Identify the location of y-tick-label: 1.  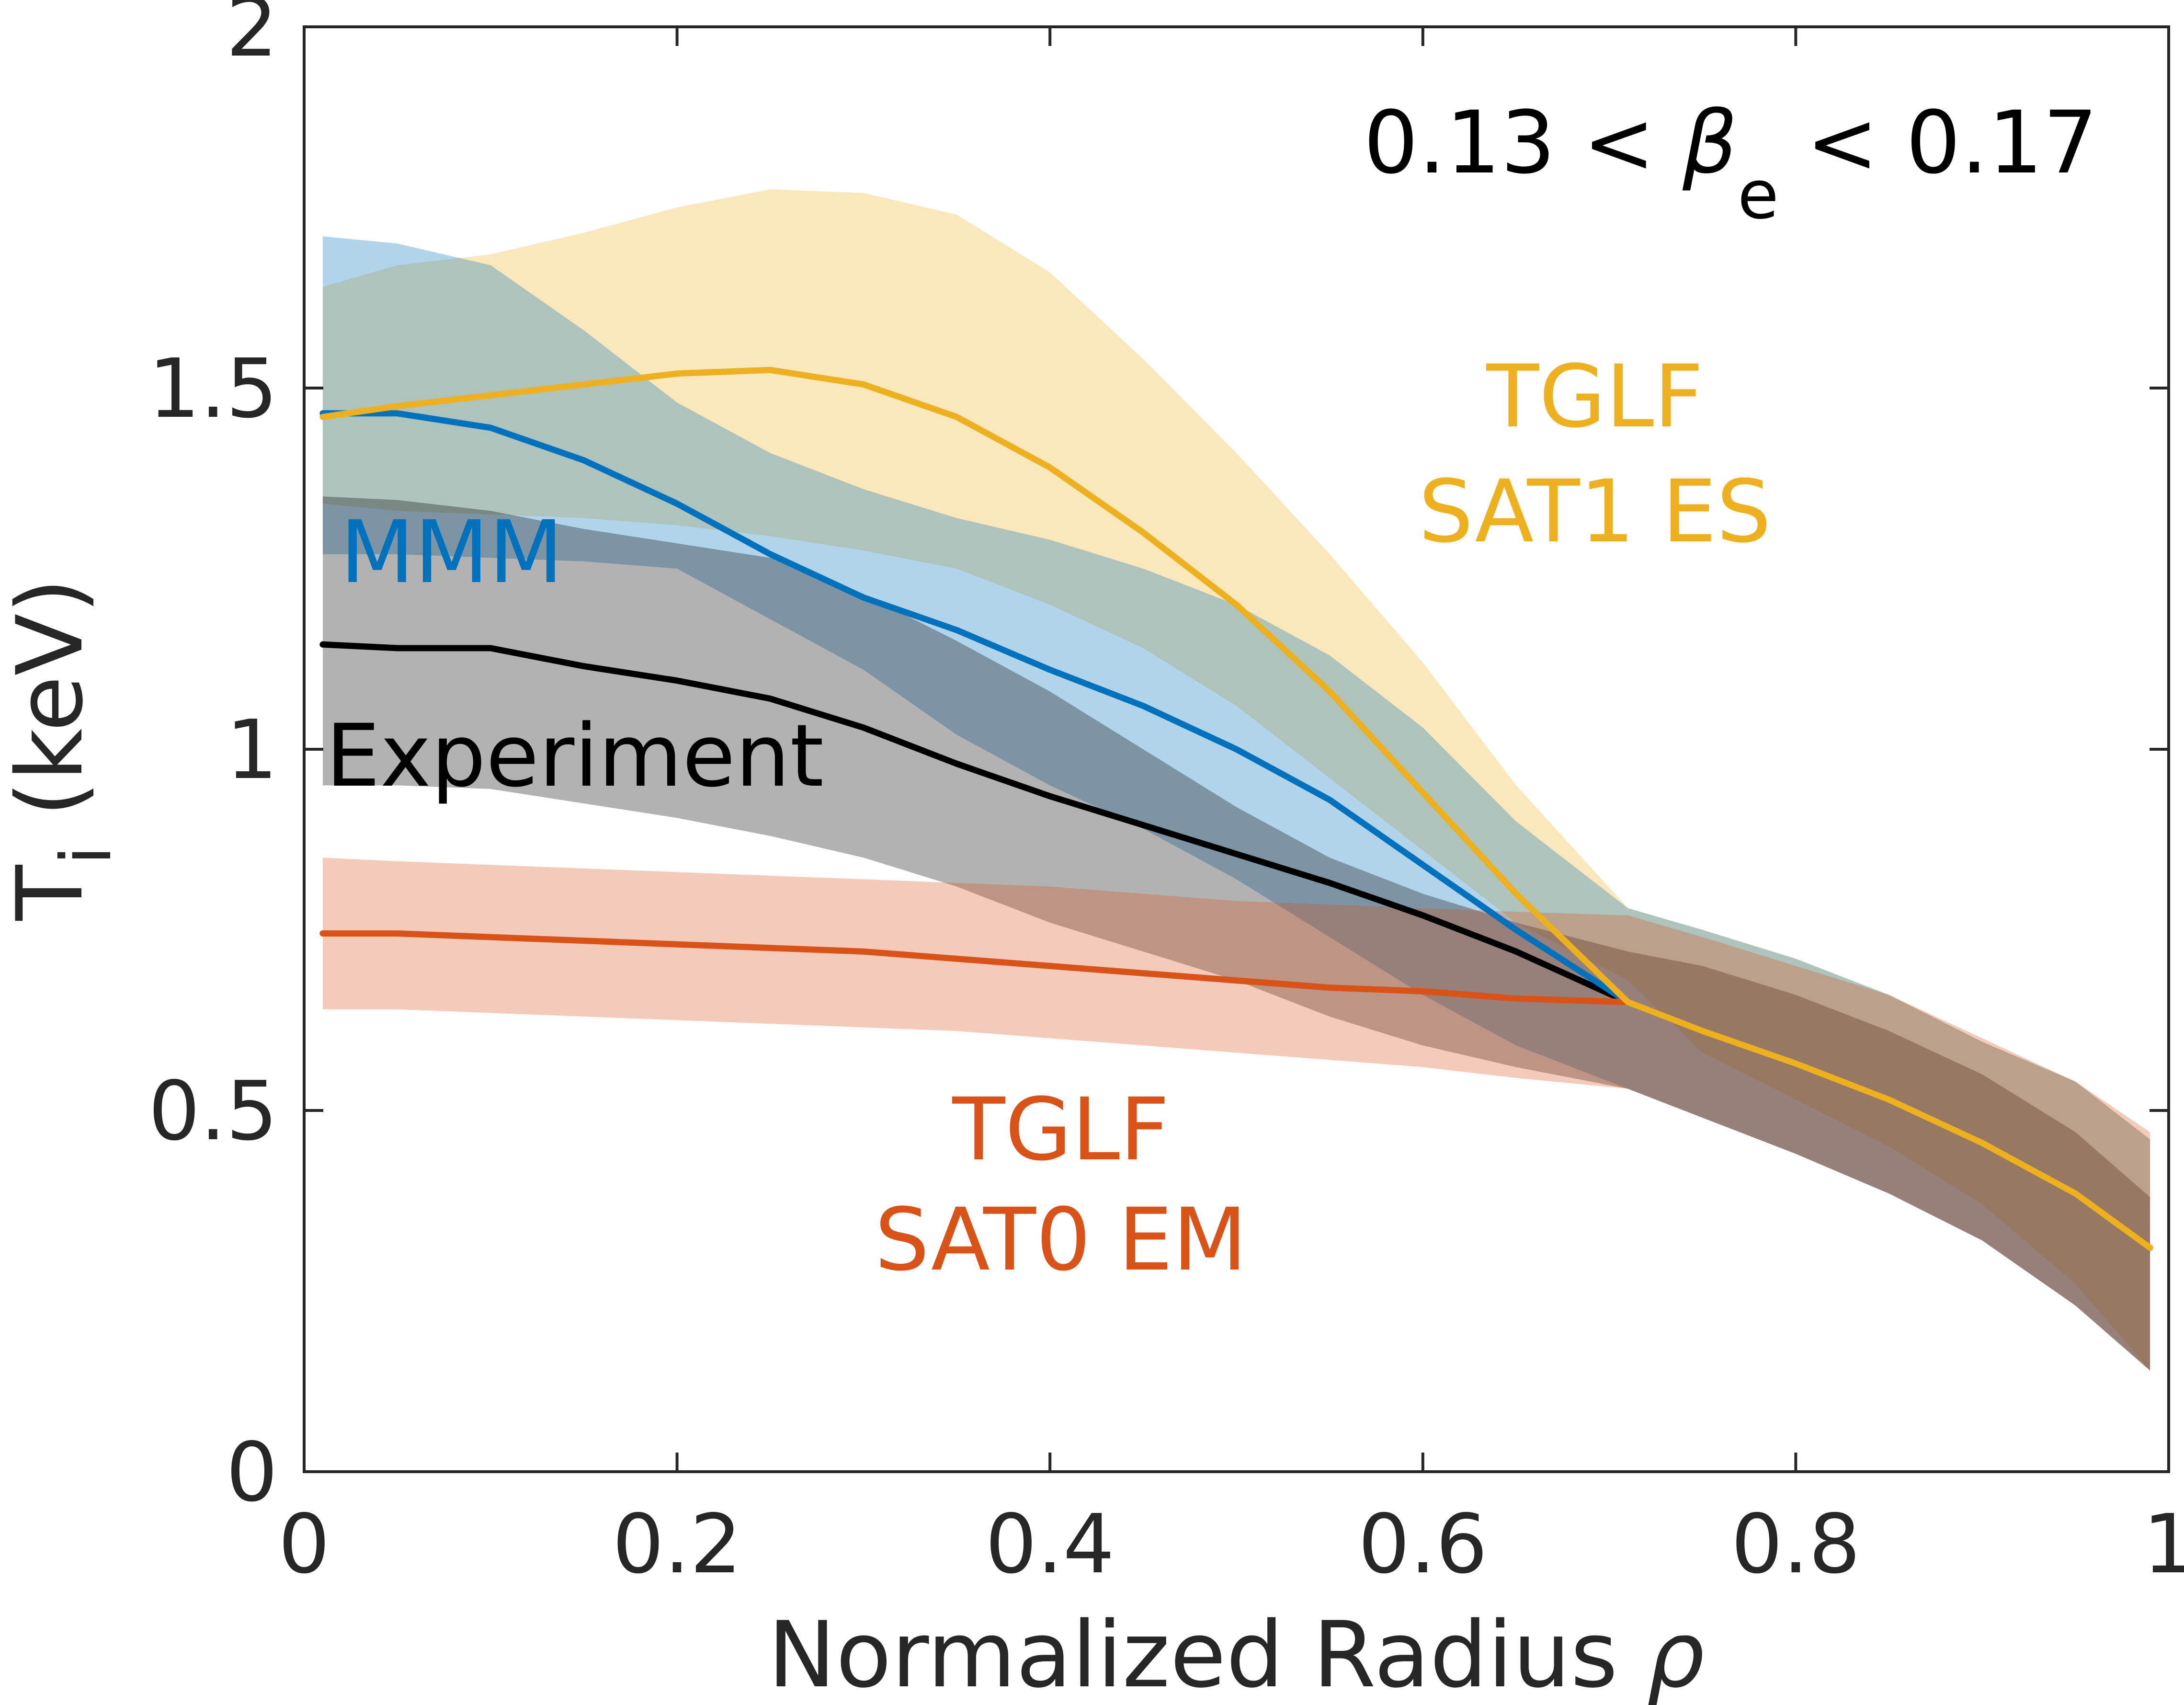
(252, 750).